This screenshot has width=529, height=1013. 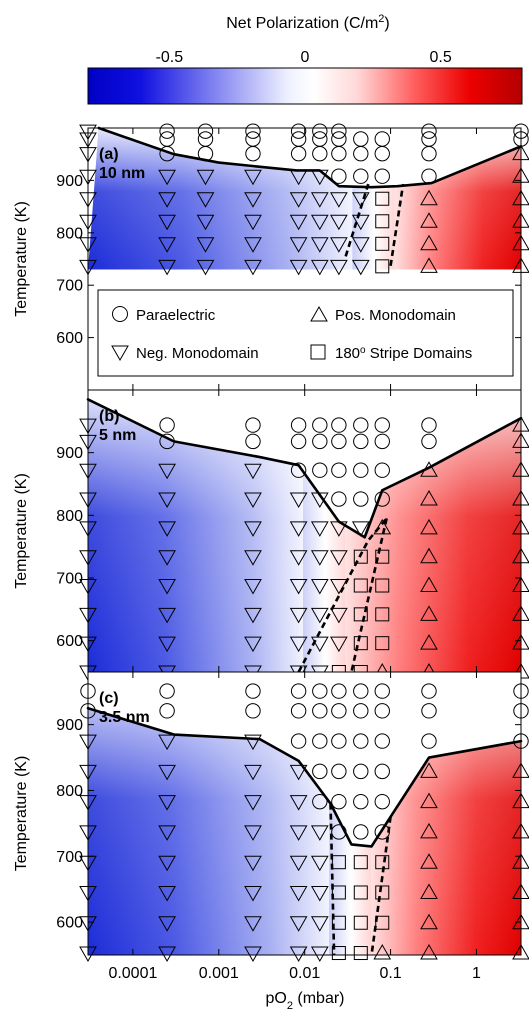 What do you see at coordinates (69, 233) in the screenshot?
I see `y-tick-label: 800` at bounding box center [69, 233].